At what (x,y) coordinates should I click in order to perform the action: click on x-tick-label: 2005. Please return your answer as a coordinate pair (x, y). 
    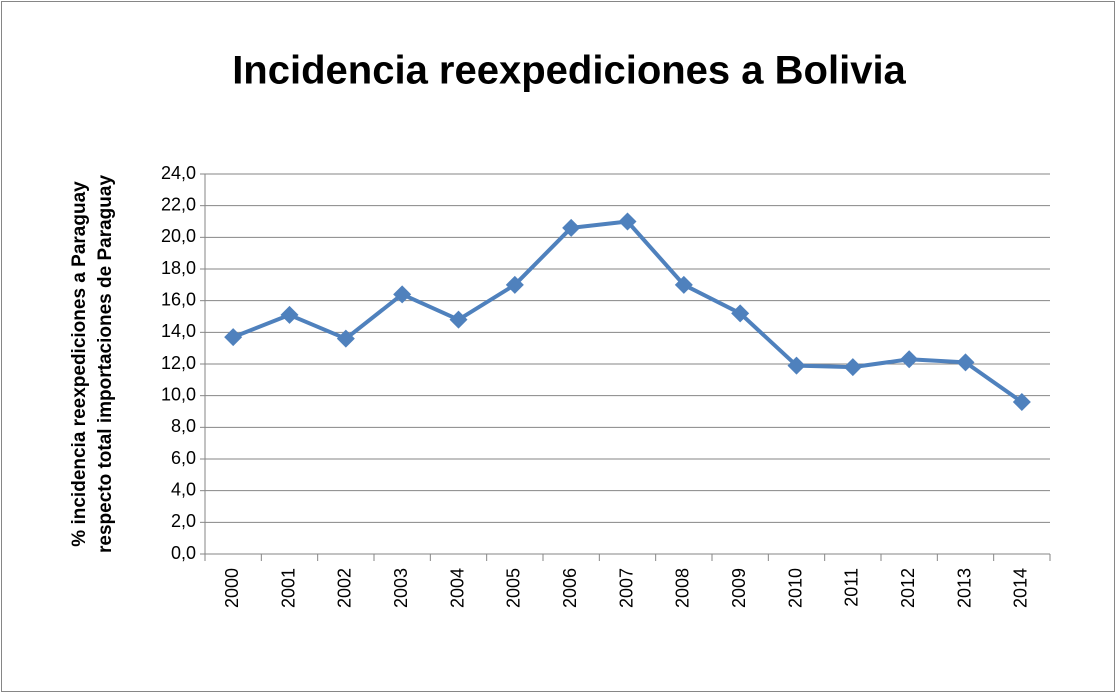
    Looking at the image, I should click on (514, 588).